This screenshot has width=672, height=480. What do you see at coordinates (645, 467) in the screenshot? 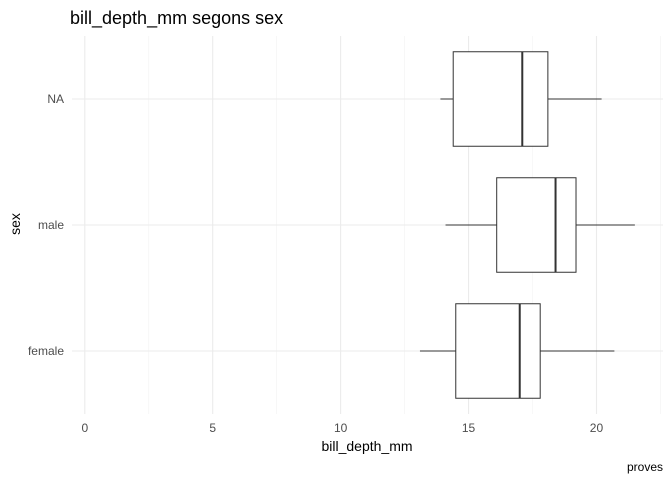
I see `chart-caption: proves` at bounding box center [645, 467].